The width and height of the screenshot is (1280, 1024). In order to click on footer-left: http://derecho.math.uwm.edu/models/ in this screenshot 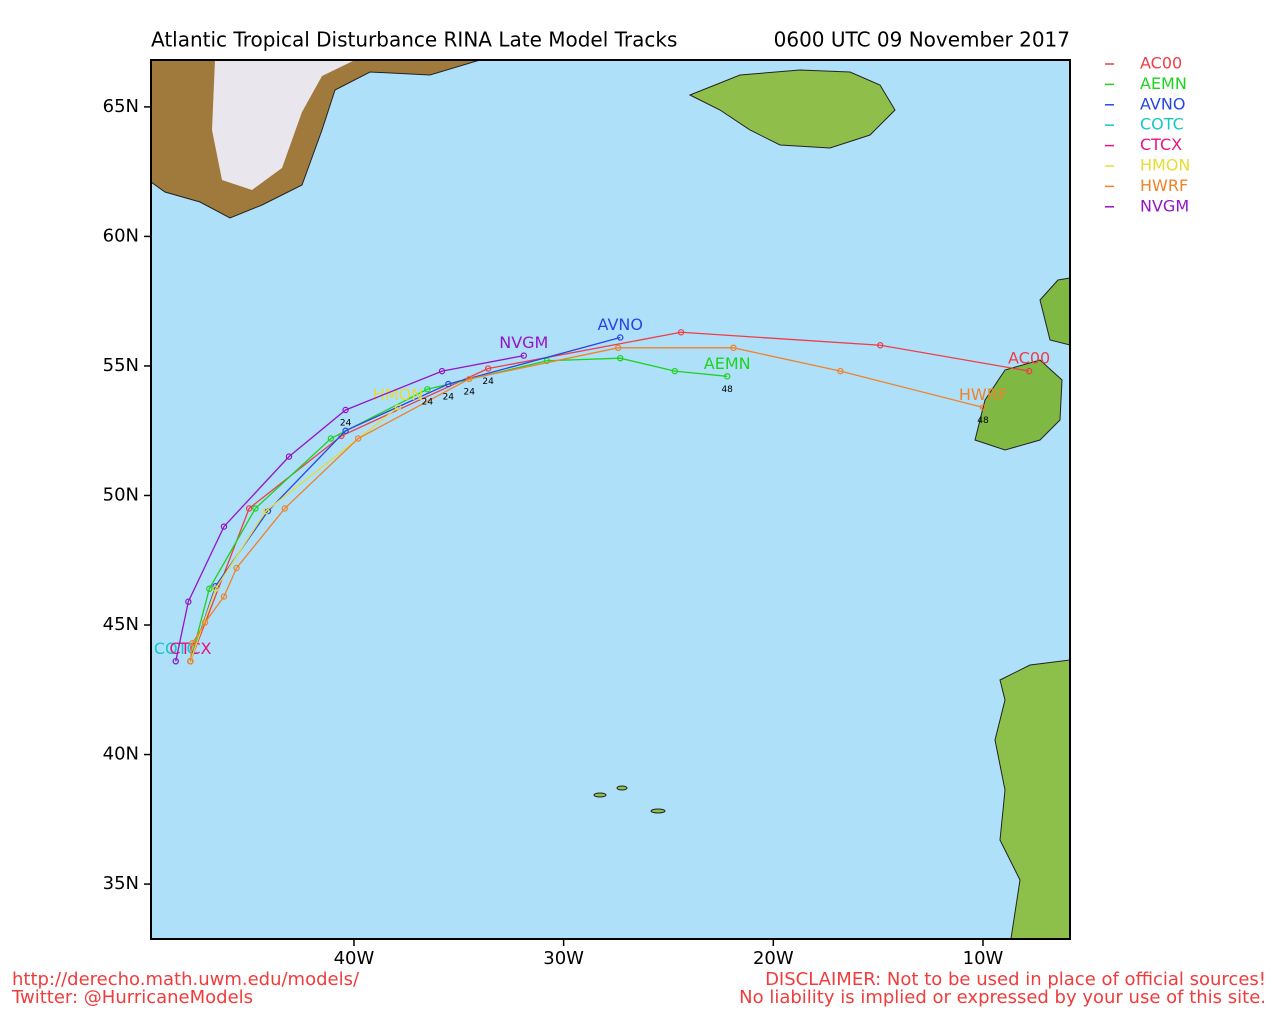, I will do `click(186, 979)`.